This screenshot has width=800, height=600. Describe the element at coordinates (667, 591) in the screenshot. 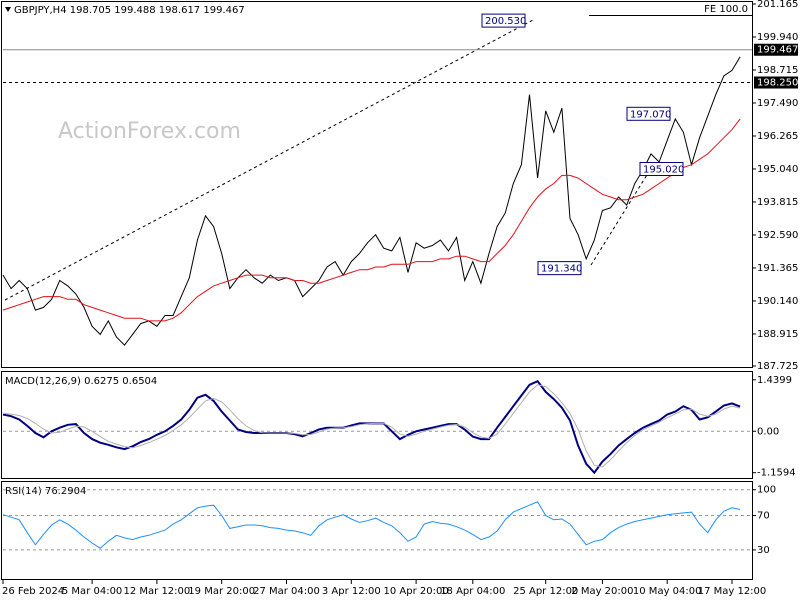

I see `x-tick-label: 10 May 04:00` at that location.